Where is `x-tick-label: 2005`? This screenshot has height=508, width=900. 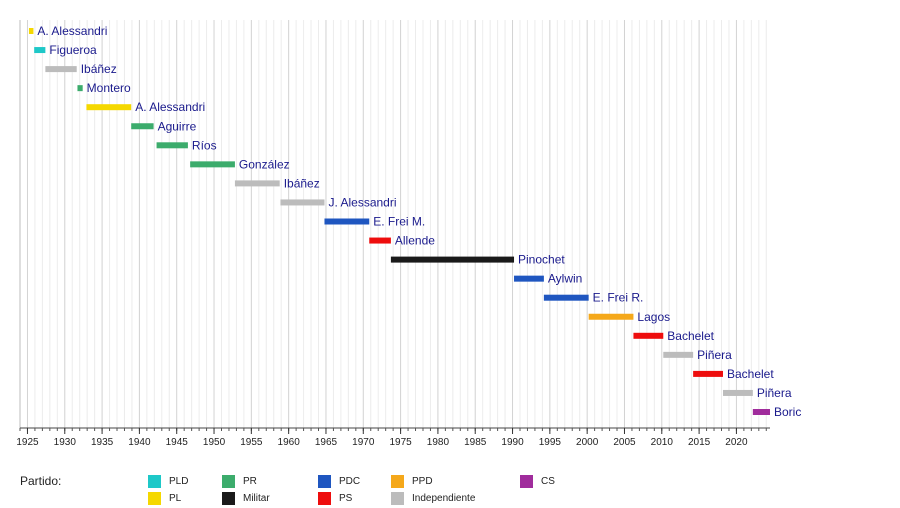
x-tick-label: 2005 is located at coordinates (624, 442).